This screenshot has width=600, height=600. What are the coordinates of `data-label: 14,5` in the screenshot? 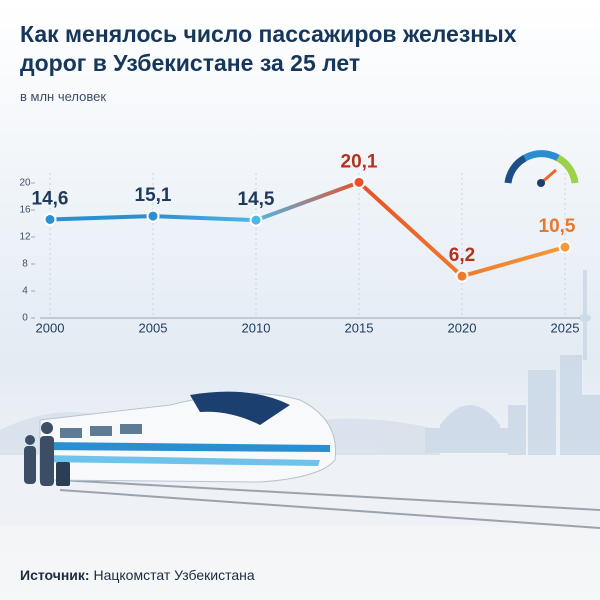 It's located at (256, 199).